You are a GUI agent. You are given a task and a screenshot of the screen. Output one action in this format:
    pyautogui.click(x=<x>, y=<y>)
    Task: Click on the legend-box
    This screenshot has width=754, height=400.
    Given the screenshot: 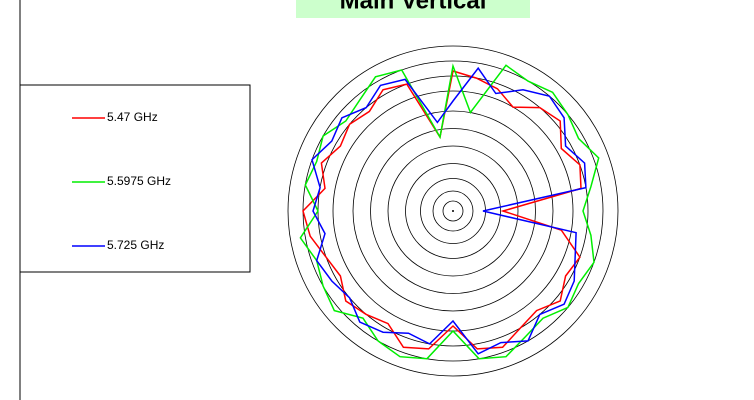 What is the action you would take?
    pyautogui.click(x=135, y=178)
    